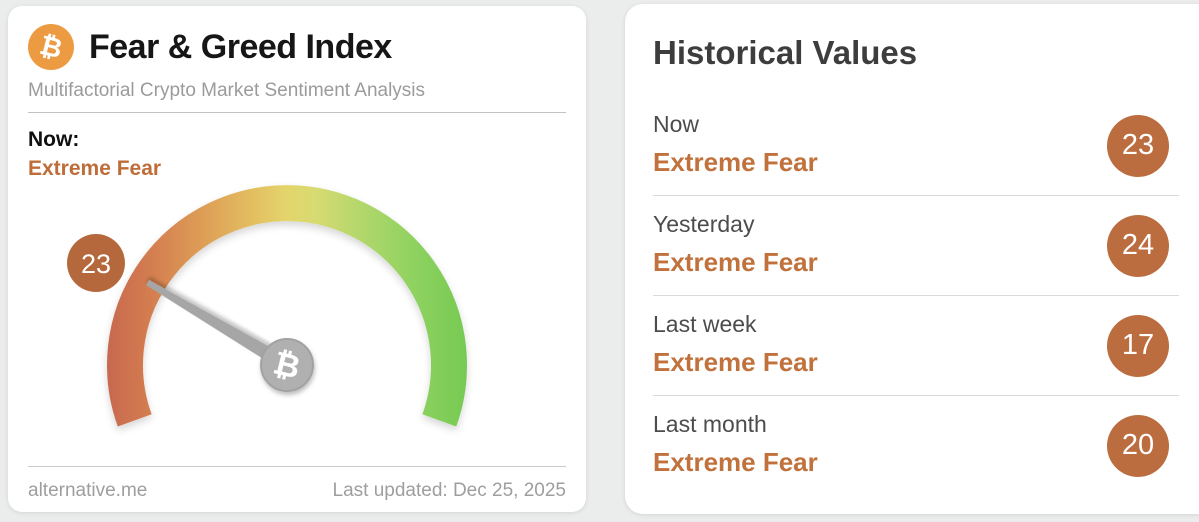  What do you see at coordinates (916, 245) in the screenshot?
I see `historical-row-yesterday: Yesterday Extreme Fear 24` at bounding box center [916, 245].